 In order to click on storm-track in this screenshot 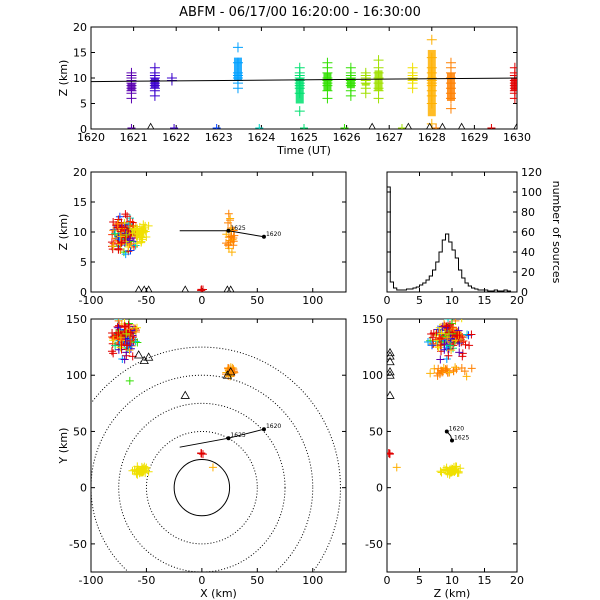, I will do `click(222, 234)`.